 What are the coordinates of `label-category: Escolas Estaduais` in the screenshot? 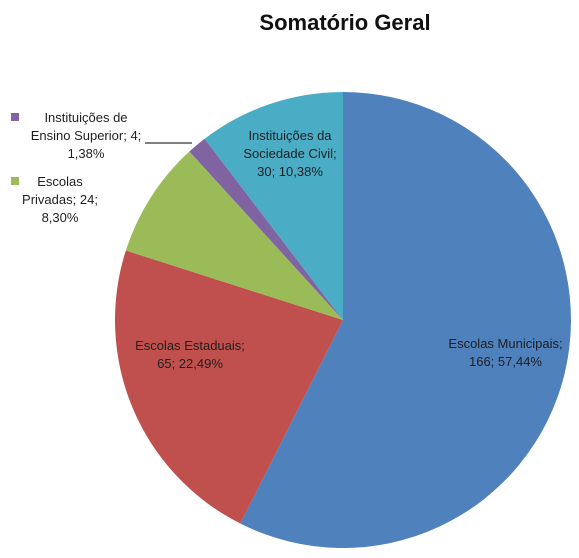 It's located at (188, 345).